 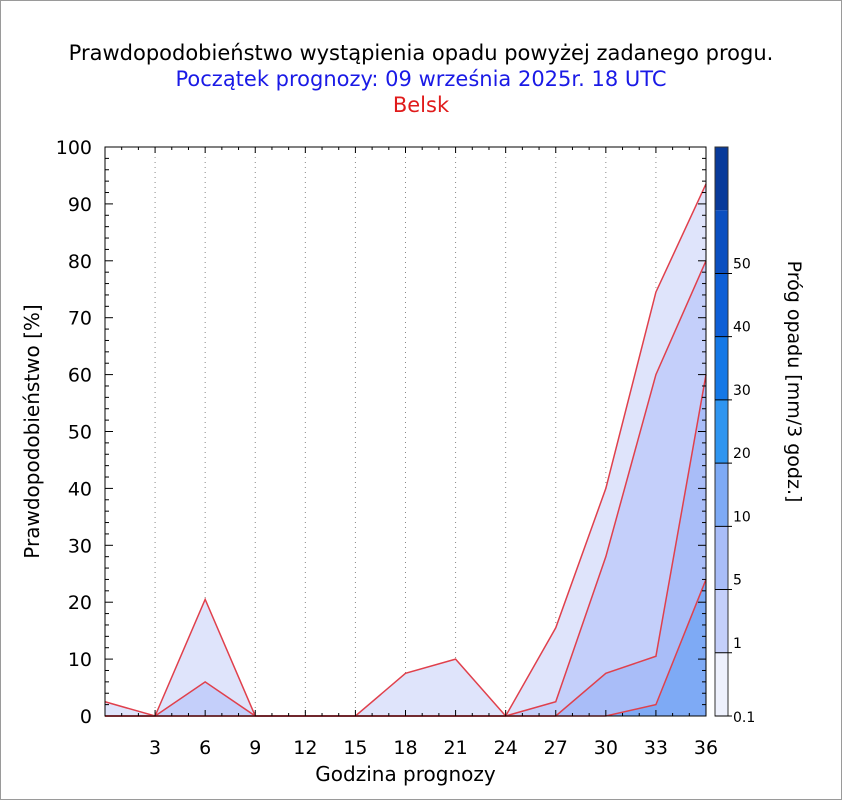 What do you see at coordinates (742, 517) in the screenshot?
I see `colorbar-tick-label: 10` at bounding box center [742, 517].